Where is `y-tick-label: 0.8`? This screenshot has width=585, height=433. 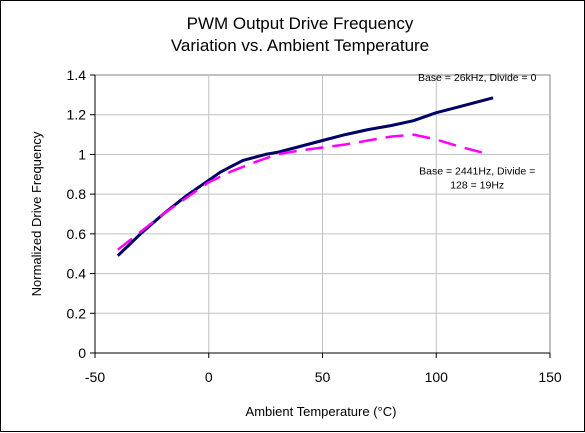 y-tick-label: 0.8 is located at coordinates (77, 194).